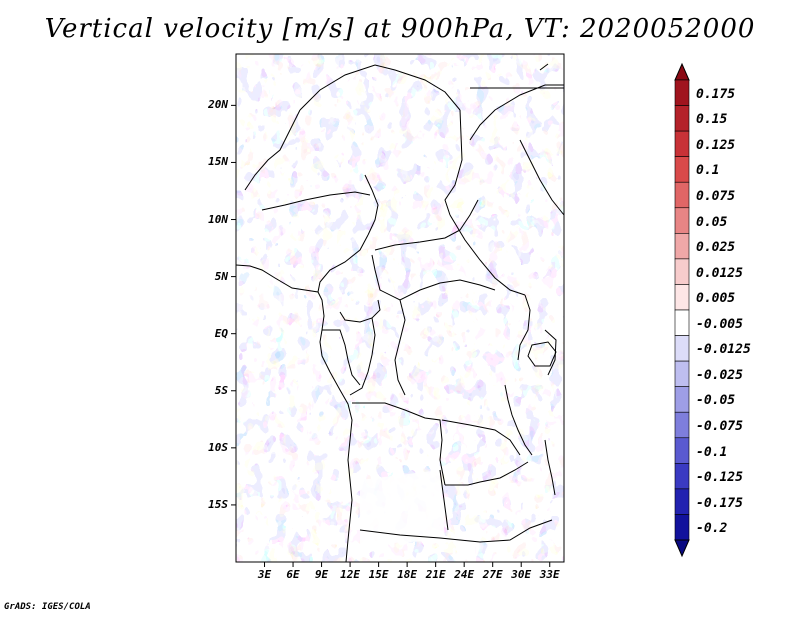 This screenshot has height=618, width=800. Describe the element at coordinates (435, 574) in the screenshot. I see `lon-label: 21E` at that location.